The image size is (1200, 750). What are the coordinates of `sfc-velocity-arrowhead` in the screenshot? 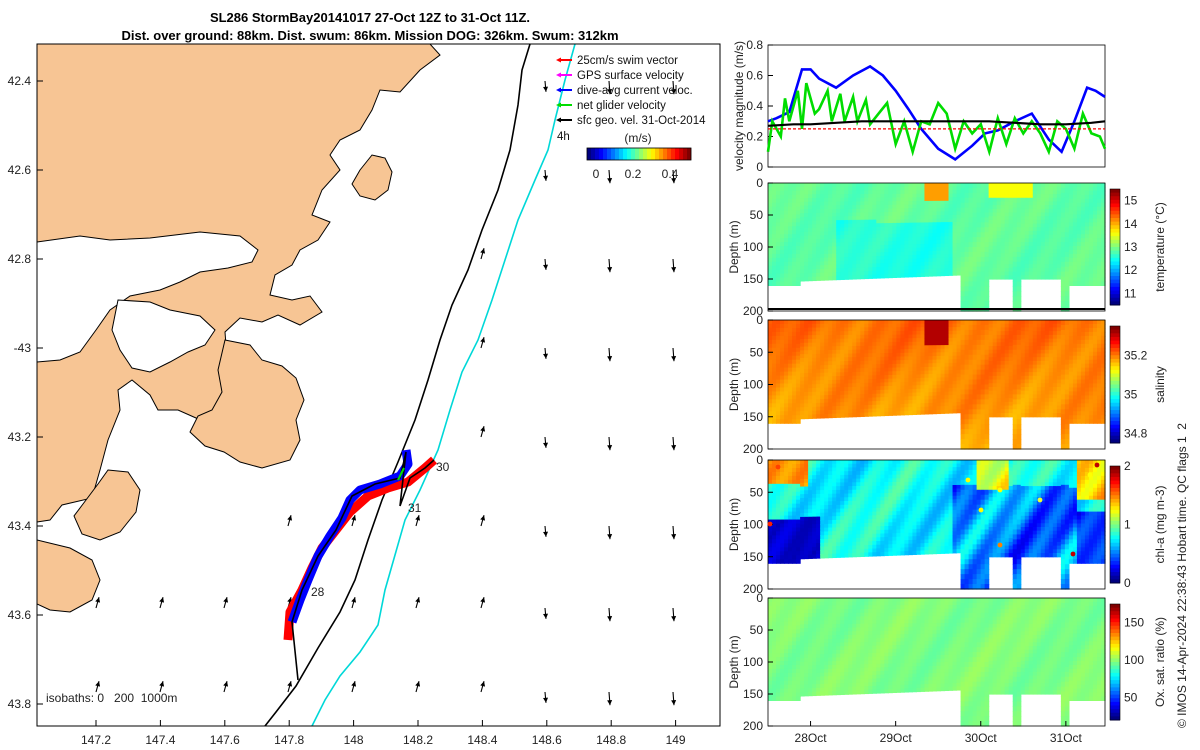 It's located at (226, 600).